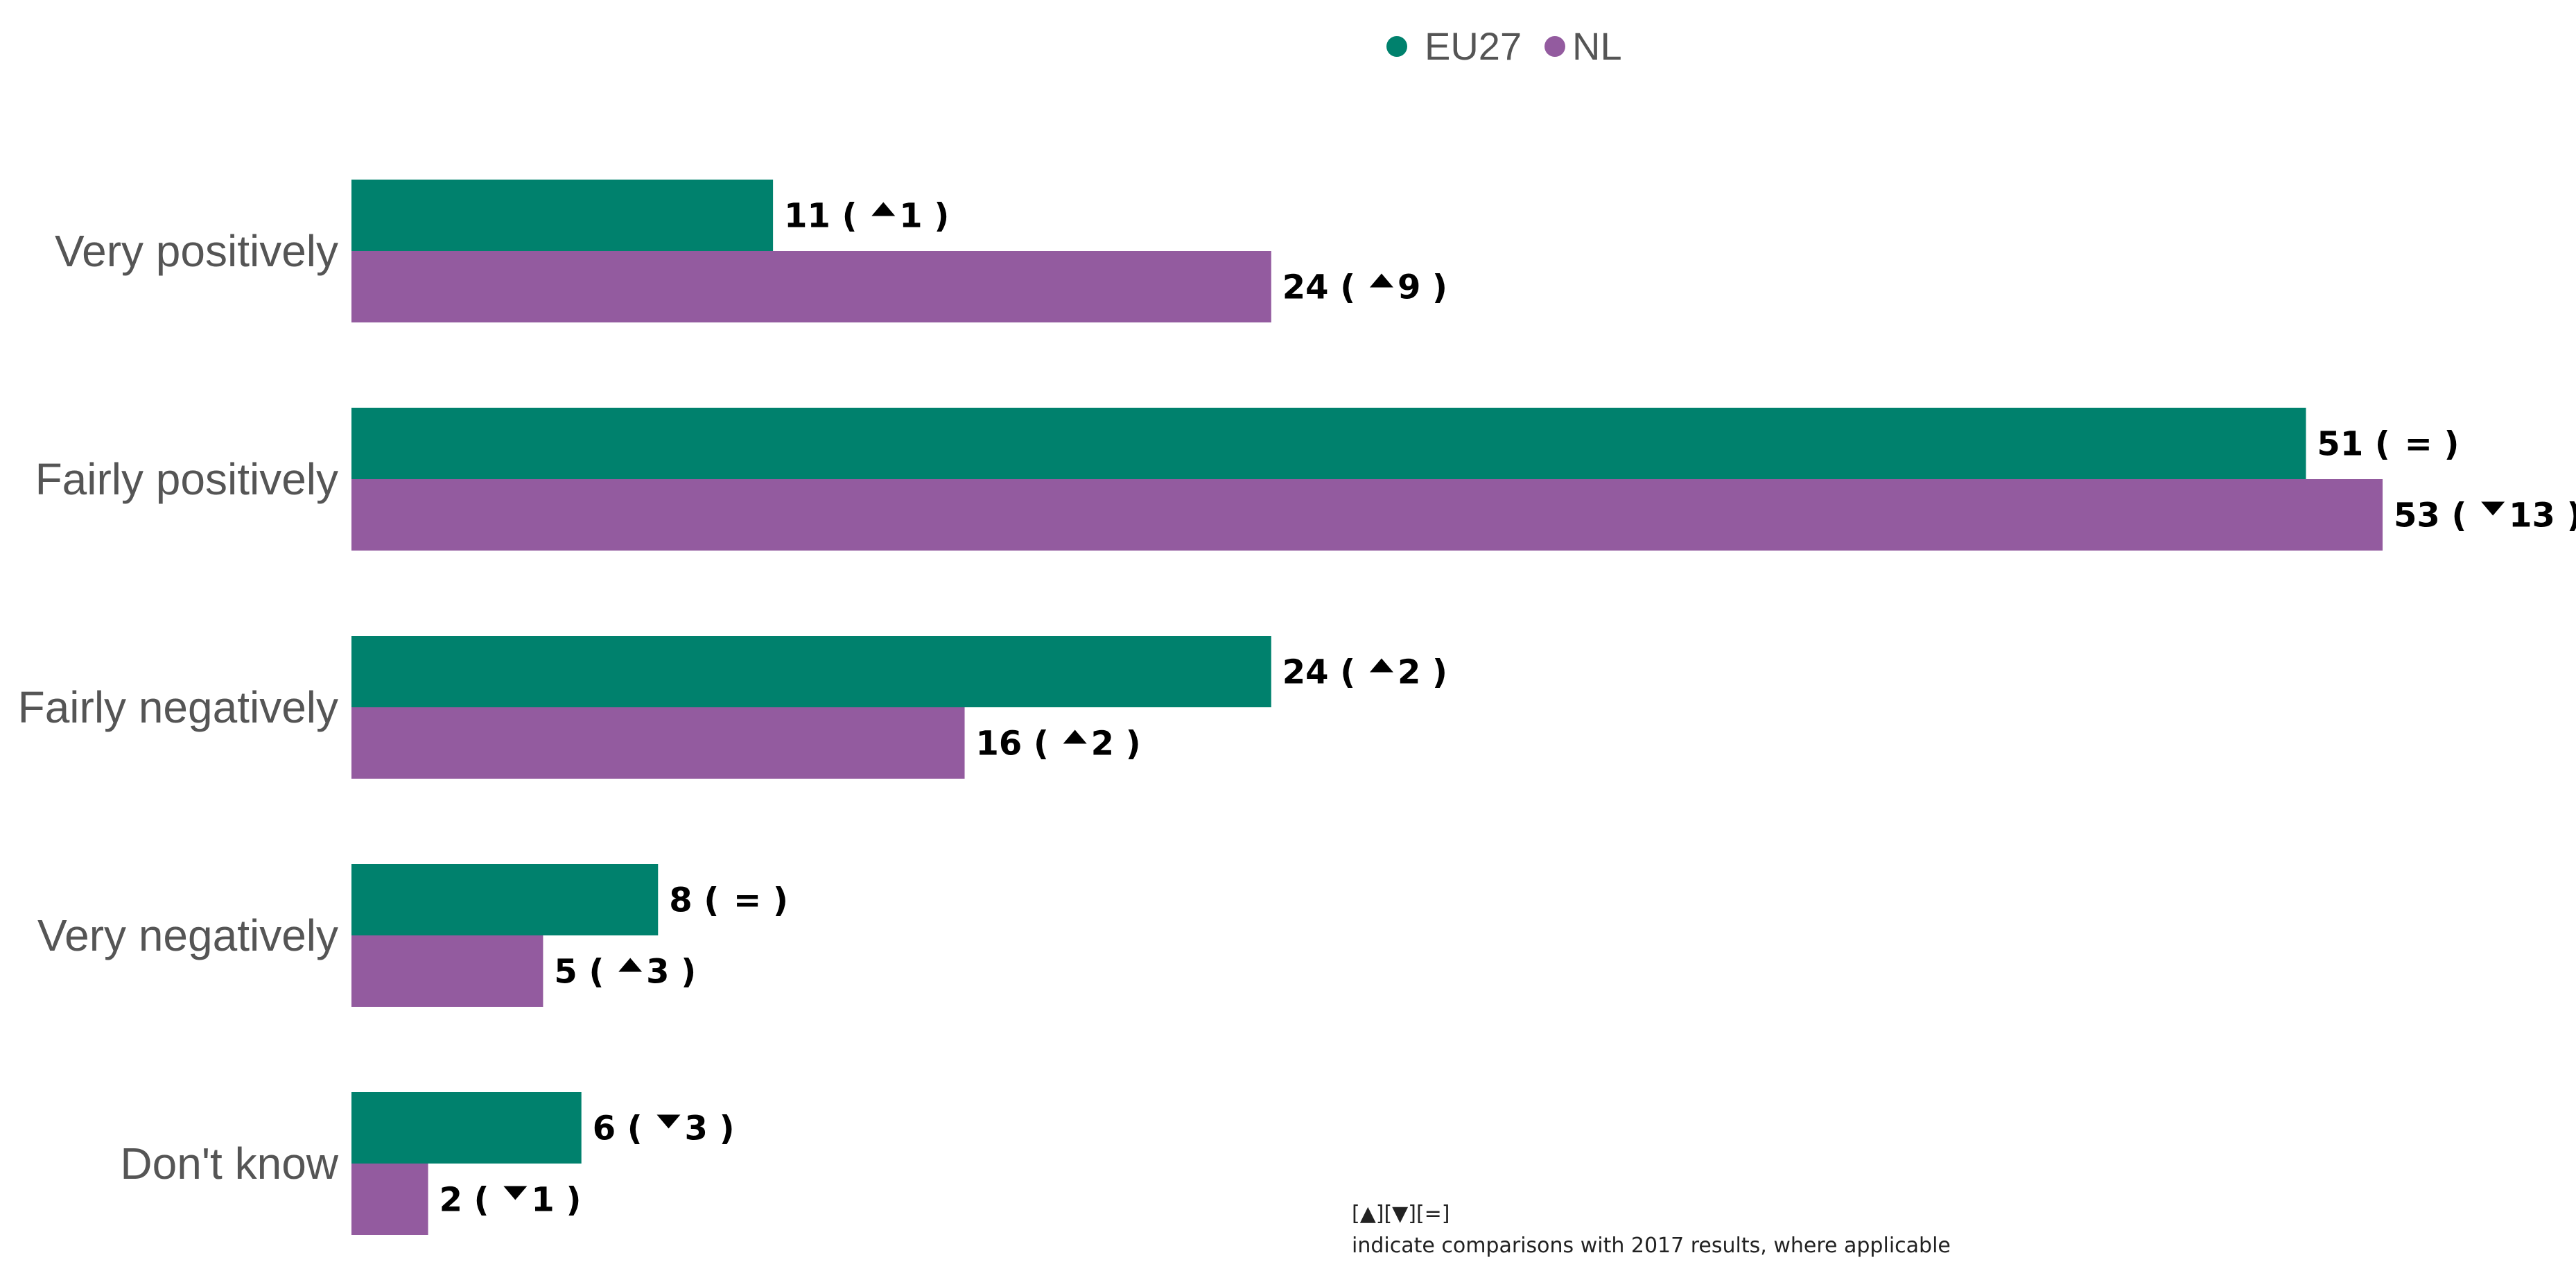 This screenshot has width=2576, height=1262. I want to click on data-label-nl: 16 ( 2 ), so click(1058, 744).